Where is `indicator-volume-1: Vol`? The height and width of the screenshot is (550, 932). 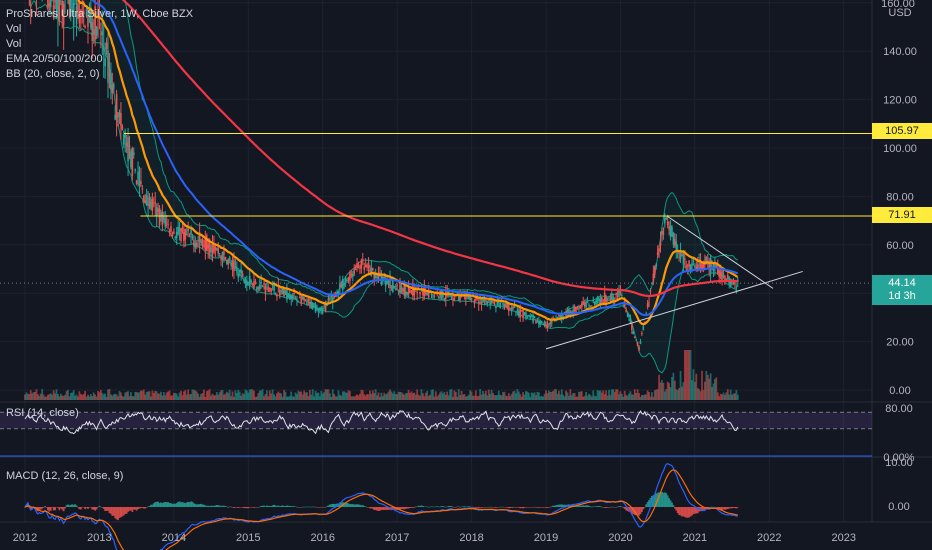 indicator-volume-1: Vol is located at coordinates (14, 29).